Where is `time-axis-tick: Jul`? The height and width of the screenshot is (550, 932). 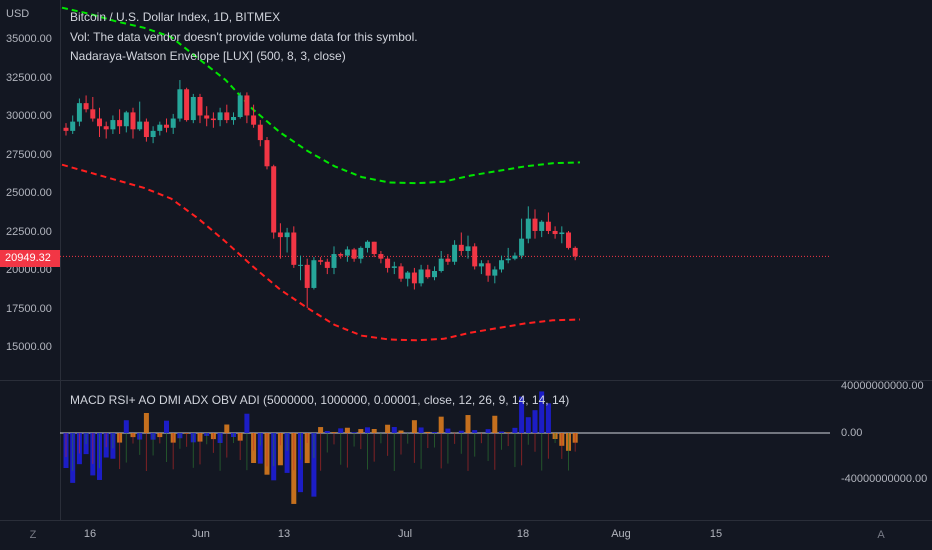
time-axis-tick: Jul is located at coordinates (405, 534).